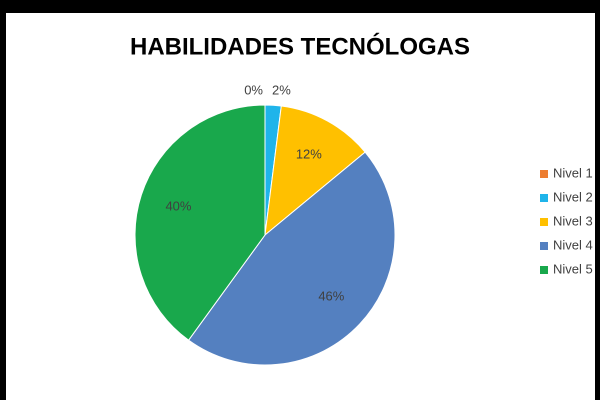  What do you see at coordinates (3, 200) in the screenshot?
I see `left-border` at bounding box center [3, 200].